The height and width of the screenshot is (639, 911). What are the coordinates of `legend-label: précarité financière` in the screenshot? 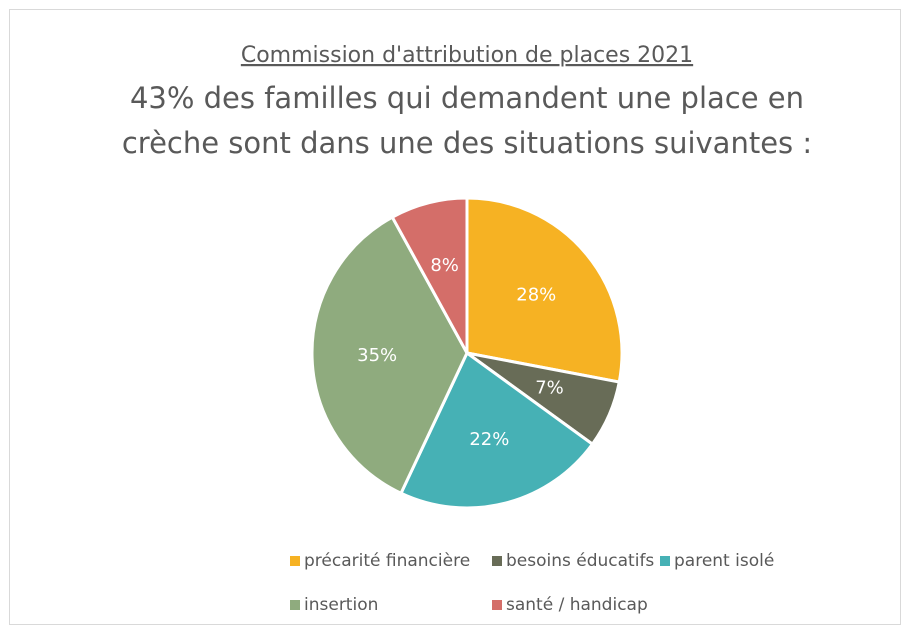 It's located at (387, 561).